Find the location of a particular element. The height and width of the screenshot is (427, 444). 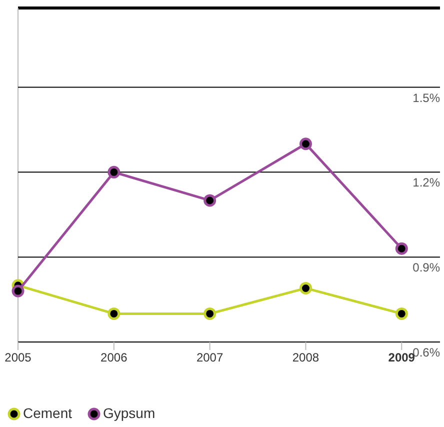

x-tick-label: 2008 is located at coordinates (306, 357).